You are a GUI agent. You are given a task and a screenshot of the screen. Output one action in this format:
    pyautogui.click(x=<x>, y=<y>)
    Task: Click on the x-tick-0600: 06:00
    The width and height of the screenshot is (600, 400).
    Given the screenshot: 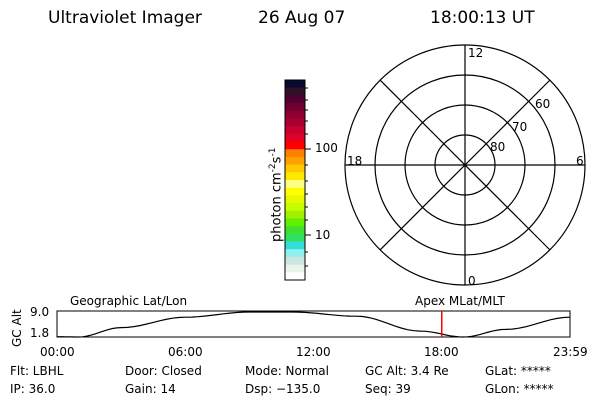 What is the action you would take?
    pyautogui.click(x=185, y=352)
    